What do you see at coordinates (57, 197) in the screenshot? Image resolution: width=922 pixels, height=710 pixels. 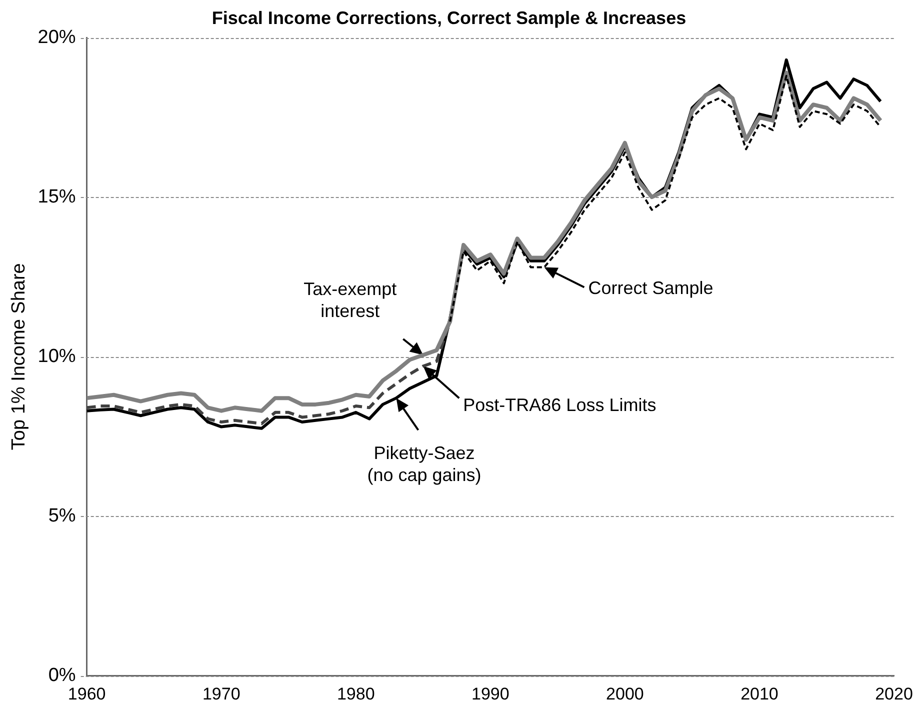 I see `y-tick-label: 15%` at bounding box center [57, 197].